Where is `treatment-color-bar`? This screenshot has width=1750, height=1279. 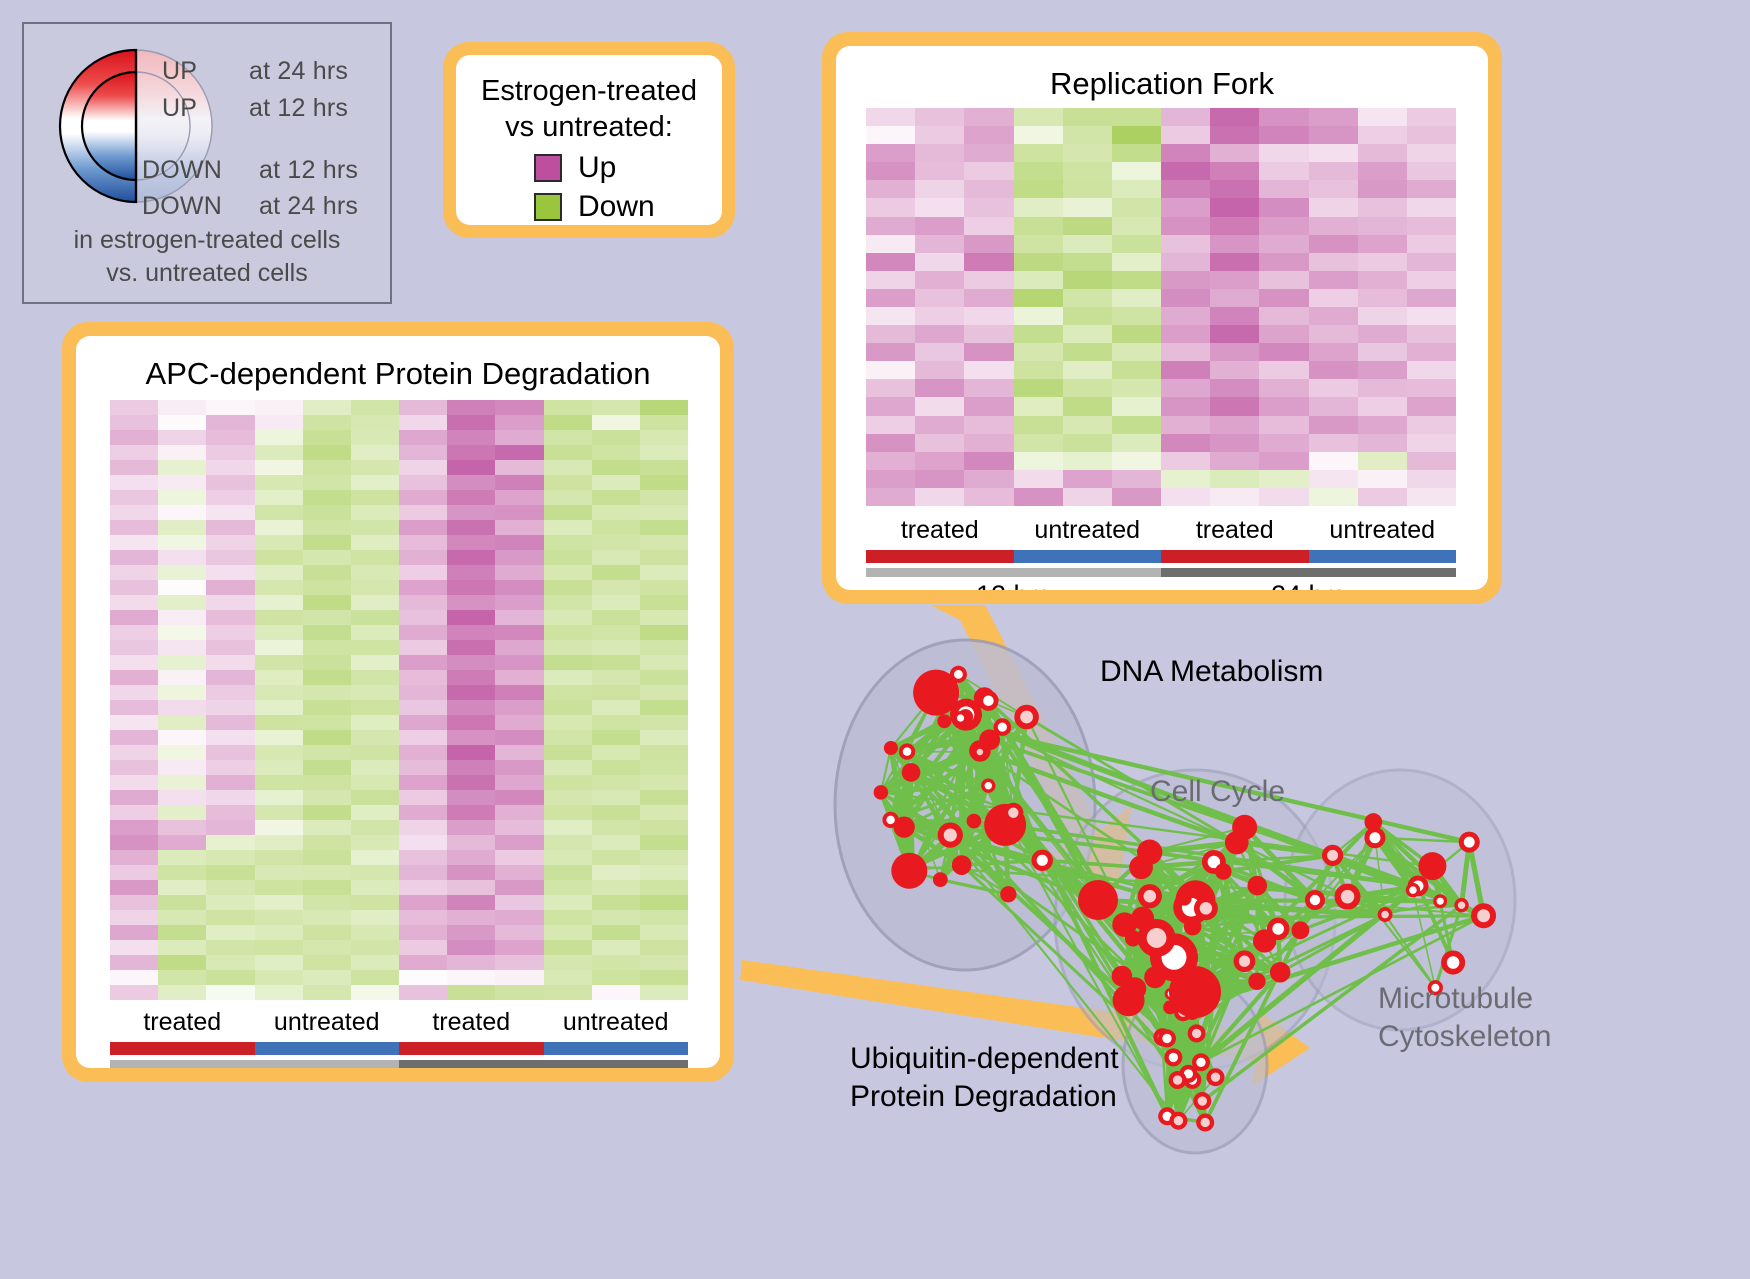
treatment-color-bar is located at coordinates (1382, 556).